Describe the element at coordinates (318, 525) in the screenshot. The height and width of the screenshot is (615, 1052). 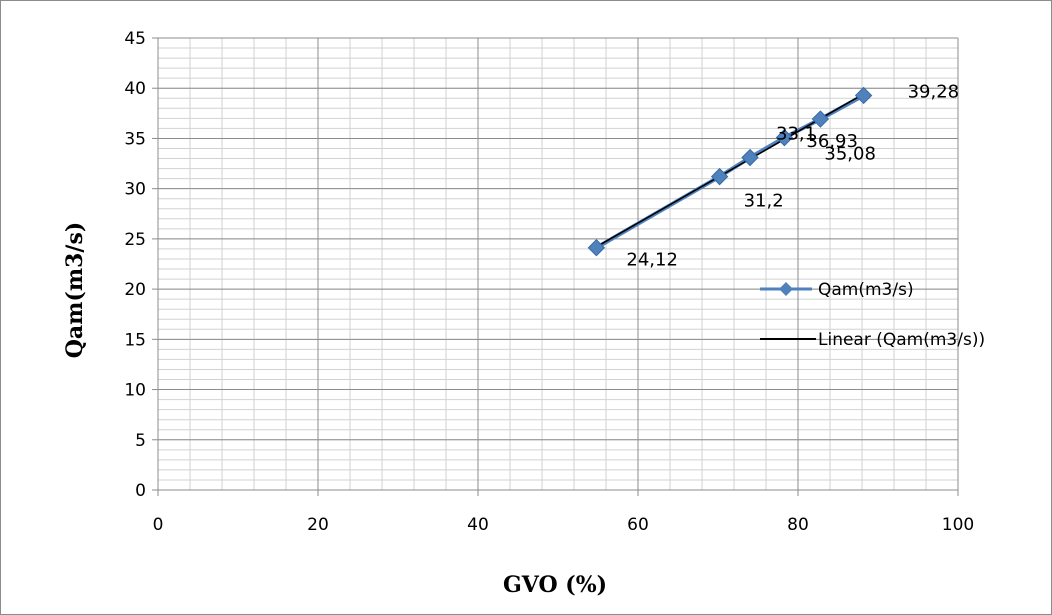
I see `x-tick-label: 20` at that location.